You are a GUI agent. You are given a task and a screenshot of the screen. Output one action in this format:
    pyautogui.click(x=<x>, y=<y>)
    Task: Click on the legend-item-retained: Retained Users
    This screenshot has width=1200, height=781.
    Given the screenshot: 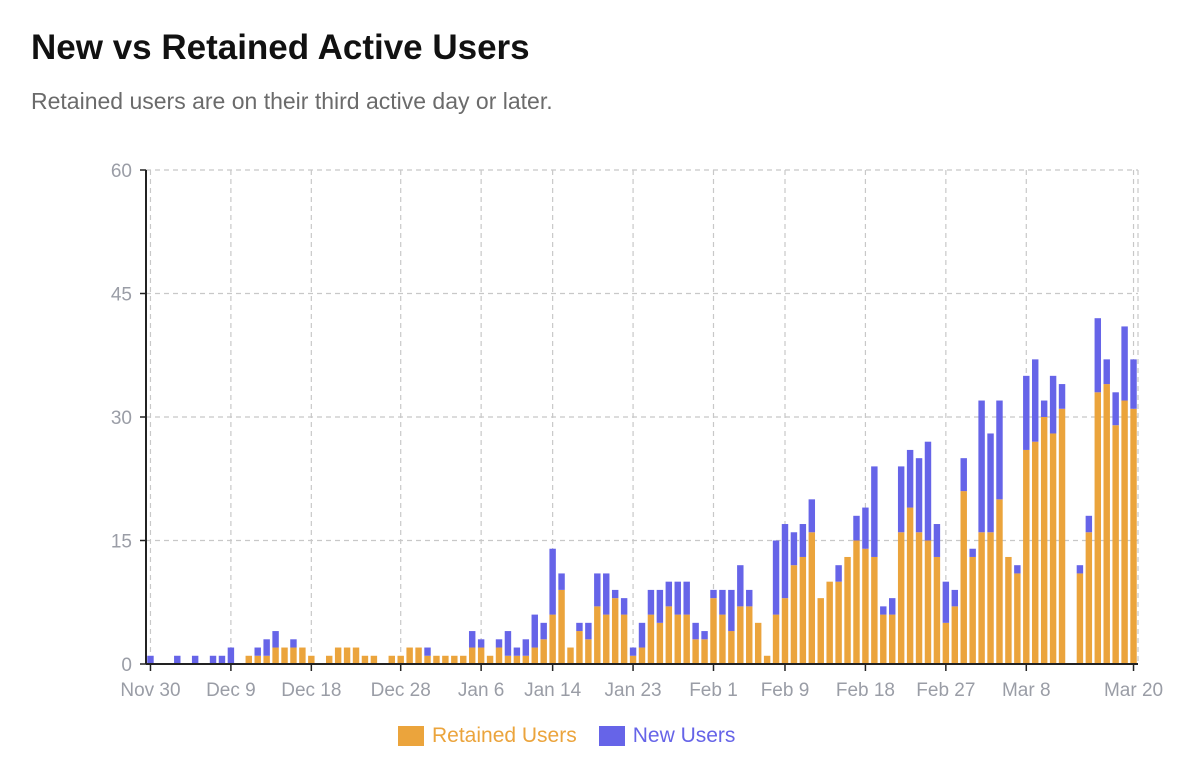 What is the action you would take?
    pyautogui.click(x=487, y=736)
    